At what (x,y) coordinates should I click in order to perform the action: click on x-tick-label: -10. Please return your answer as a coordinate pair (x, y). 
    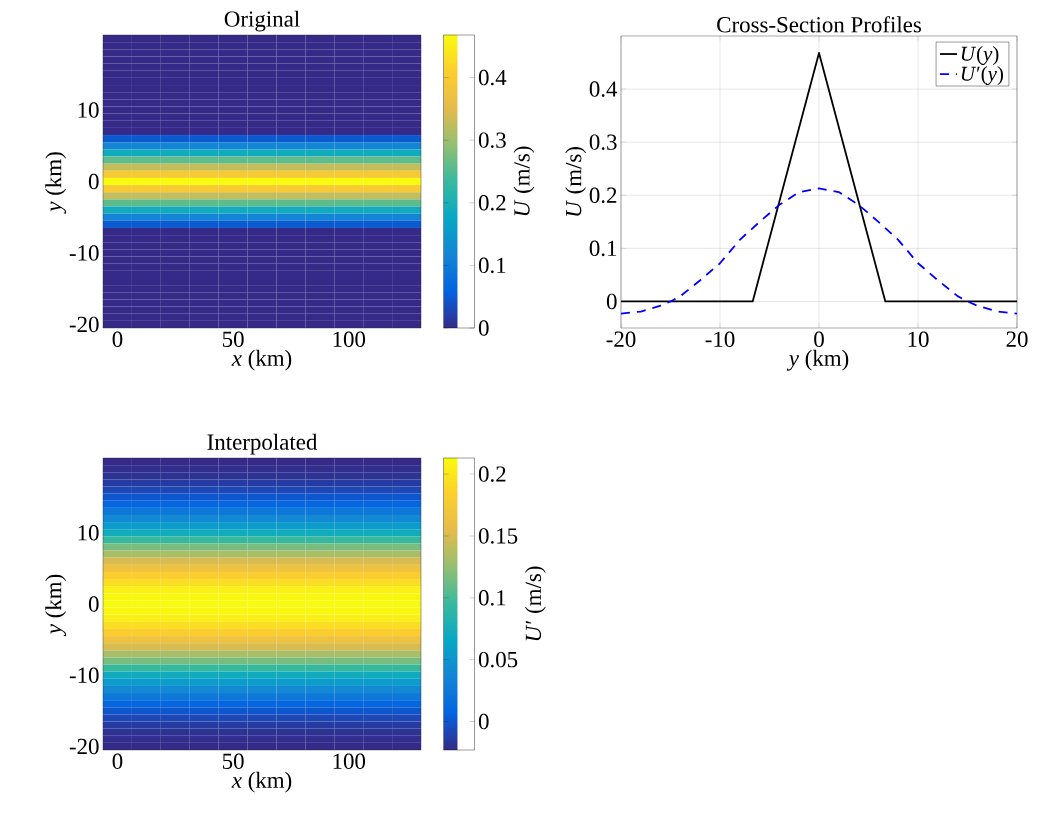
    Looking at the image, I should click on (720, 339).